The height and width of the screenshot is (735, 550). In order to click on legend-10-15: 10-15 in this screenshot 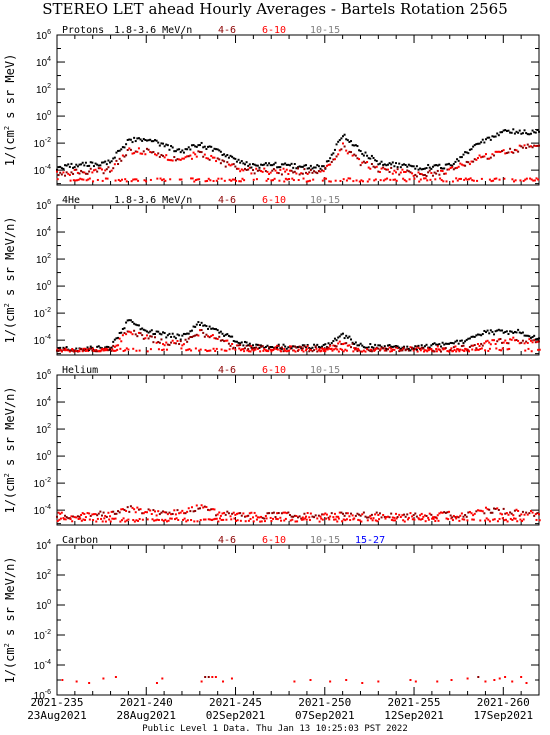, I will do `click(325, 370)`.